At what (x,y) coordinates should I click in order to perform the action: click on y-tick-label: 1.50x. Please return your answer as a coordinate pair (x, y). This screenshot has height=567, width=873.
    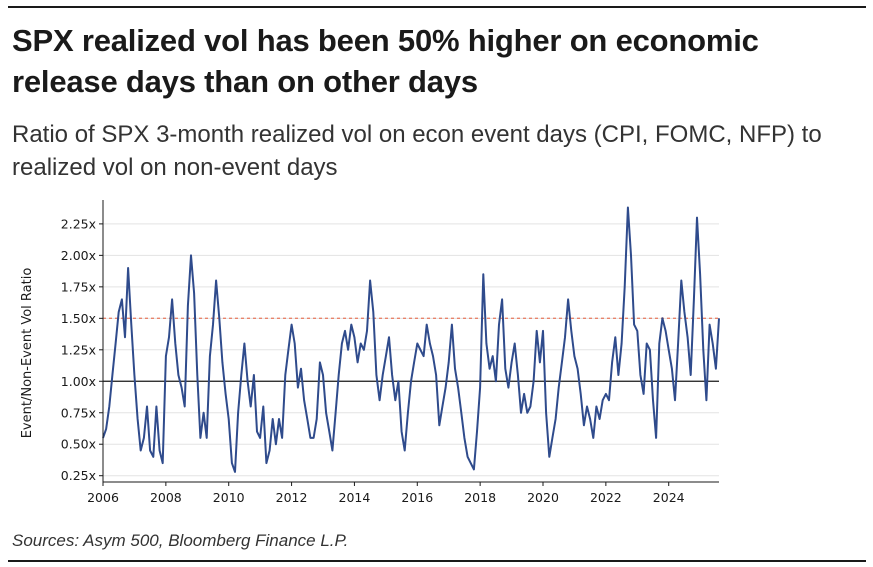
    Looking at the image, I should click on (78, 318).